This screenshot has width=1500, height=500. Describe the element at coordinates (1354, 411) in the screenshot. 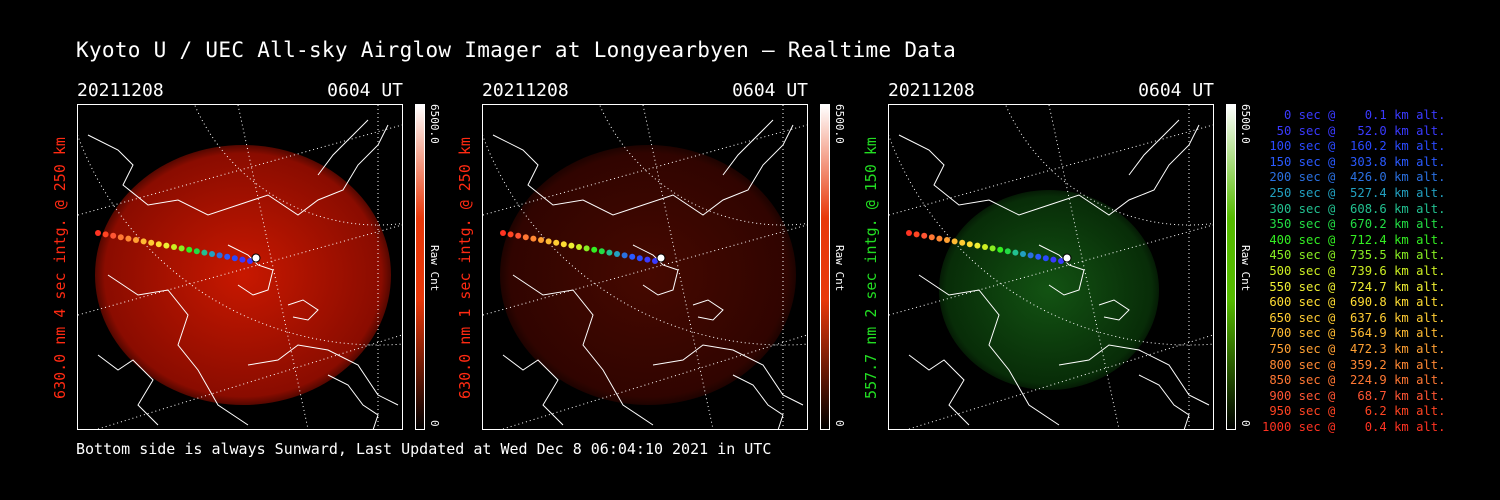

I see `legend-entry: 950 sec @ 6.2 km alt.` at that location.